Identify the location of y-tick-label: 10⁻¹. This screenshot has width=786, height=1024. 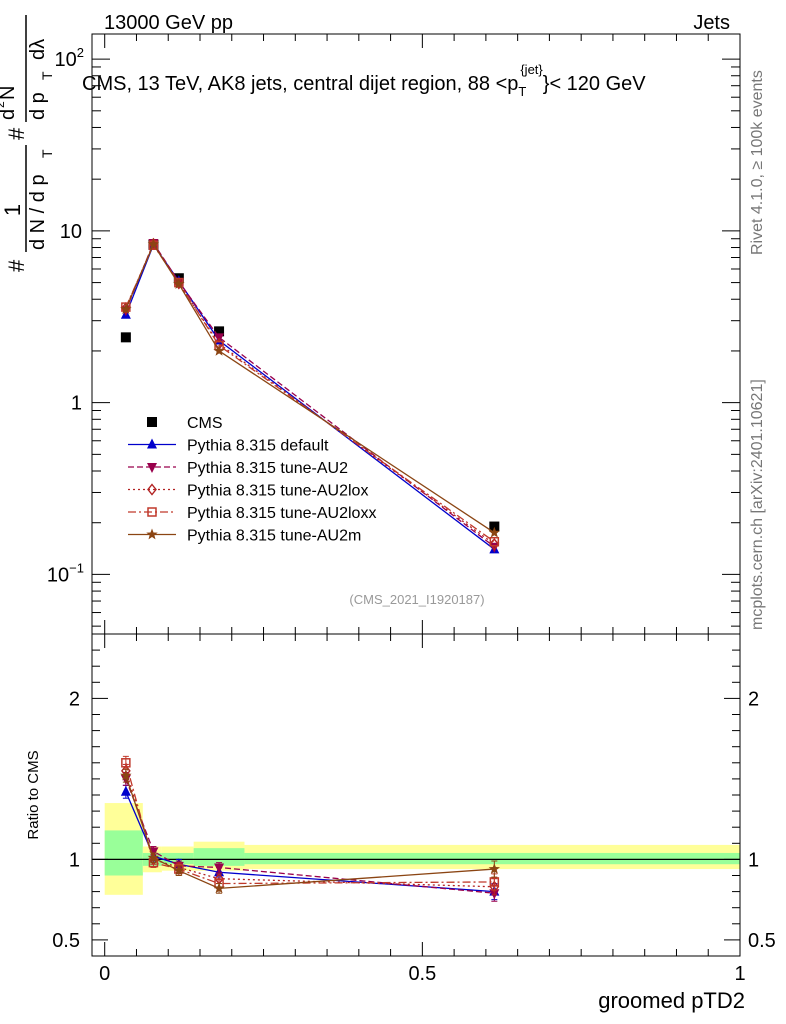
(65, 573).